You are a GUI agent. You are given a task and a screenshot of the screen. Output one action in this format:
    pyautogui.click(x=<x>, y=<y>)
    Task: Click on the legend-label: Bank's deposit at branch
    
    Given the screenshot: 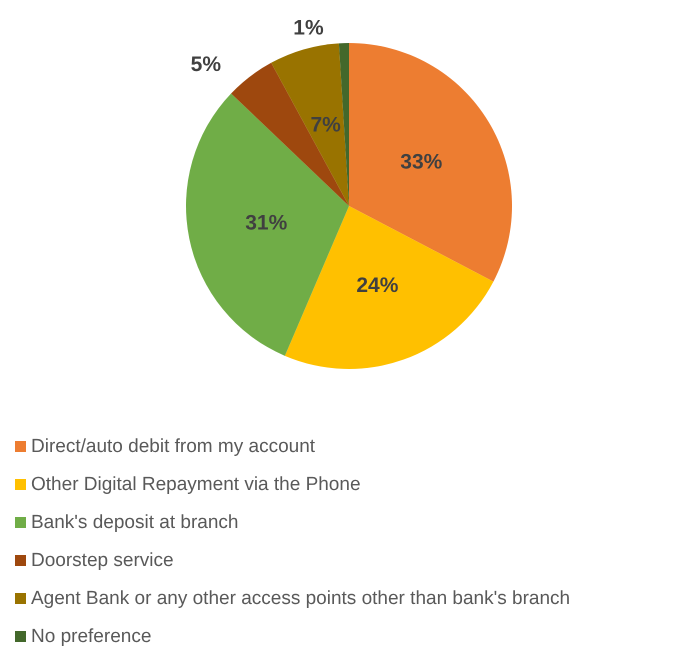 What is the action you would take?
    pyautogui.click(x=134, y=522)
    